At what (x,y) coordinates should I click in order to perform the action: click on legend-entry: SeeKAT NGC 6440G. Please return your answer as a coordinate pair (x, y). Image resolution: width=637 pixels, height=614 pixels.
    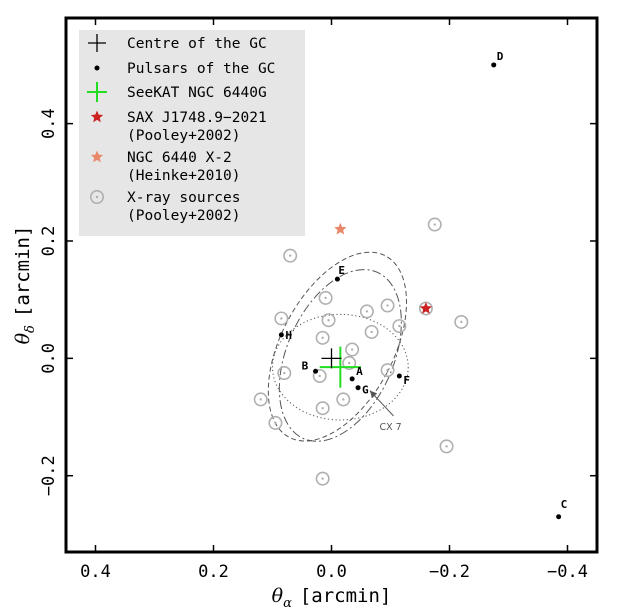
    Looking at the image, I should click on (177, 92).